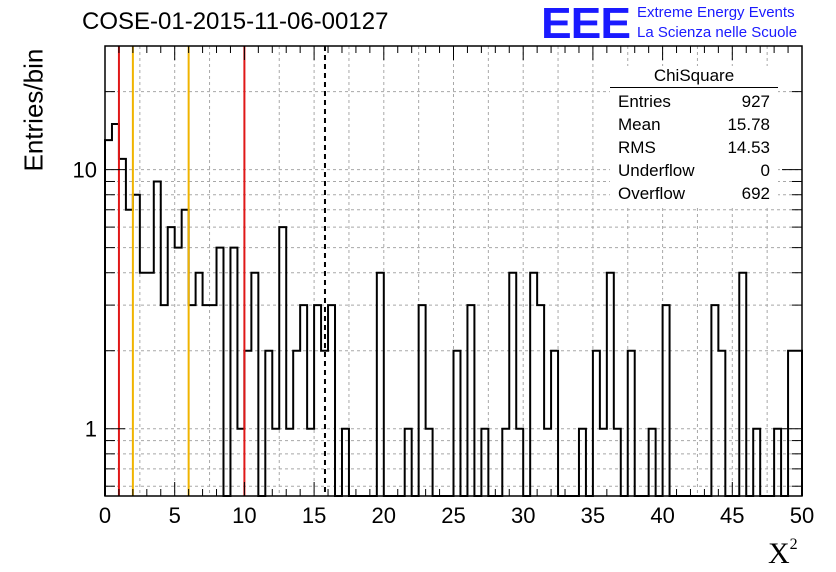  Describe the element at coordinates (586, 24) in the screenshot. I see `eee-logo: EEE` at that location.